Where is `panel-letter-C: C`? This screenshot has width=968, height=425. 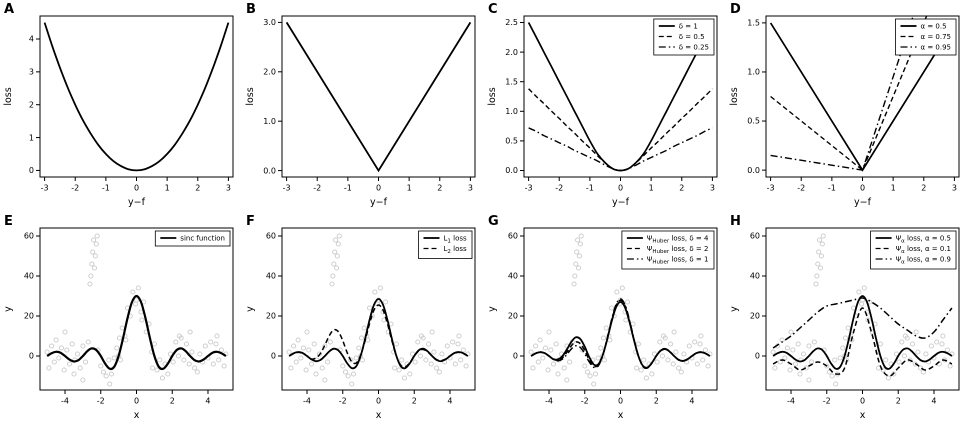
panel-letter-C: C is located at coordinates (493, 9).